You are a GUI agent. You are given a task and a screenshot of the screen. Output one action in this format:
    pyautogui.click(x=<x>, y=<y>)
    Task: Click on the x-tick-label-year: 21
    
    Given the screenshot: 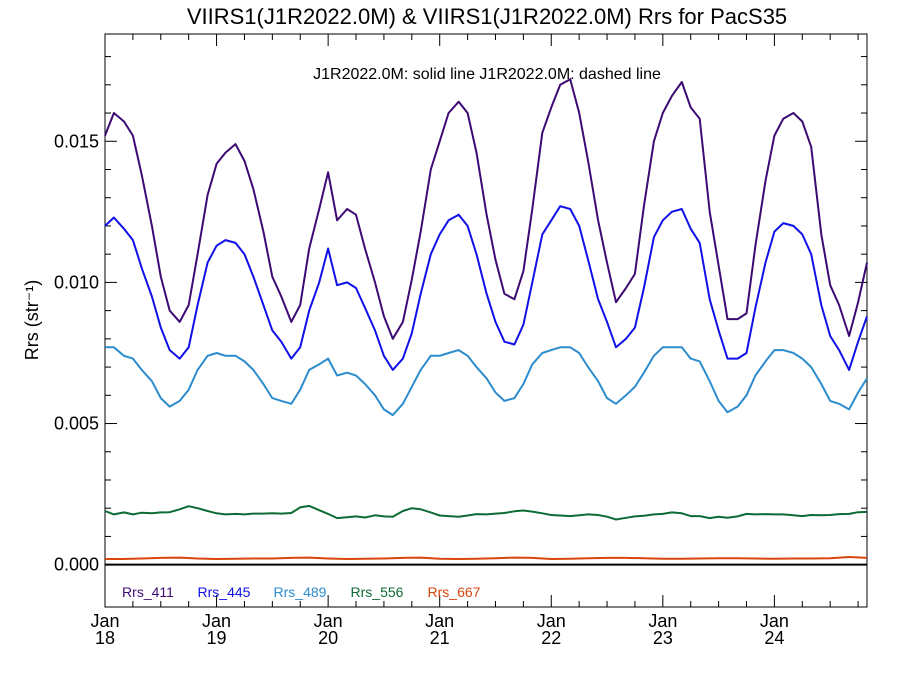 What is the action you would take?
    pyautogui.click(x=440, y=638)
    